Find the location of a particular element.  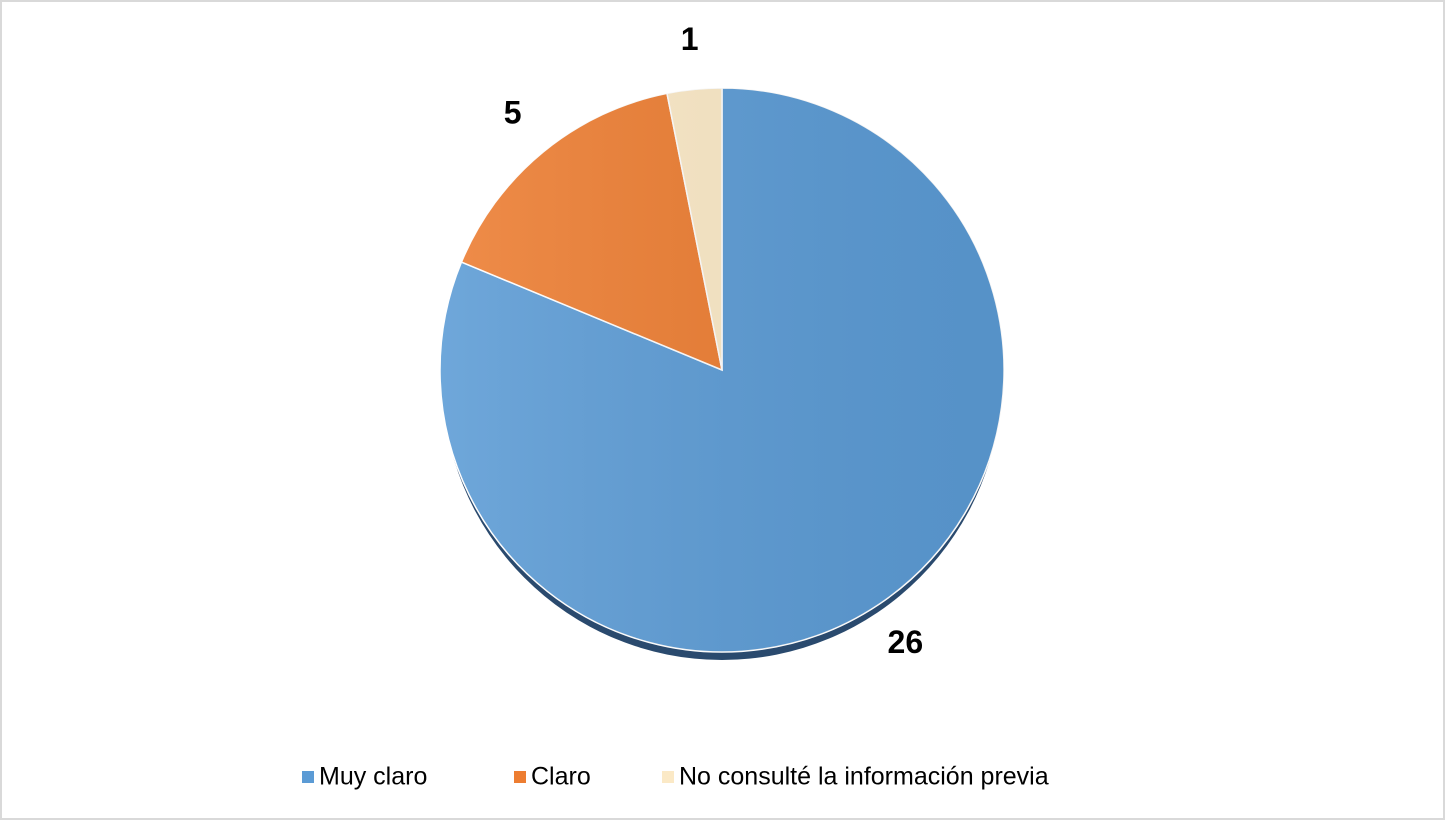

legend-label: Muy claro is located at coordinates (373, 777).